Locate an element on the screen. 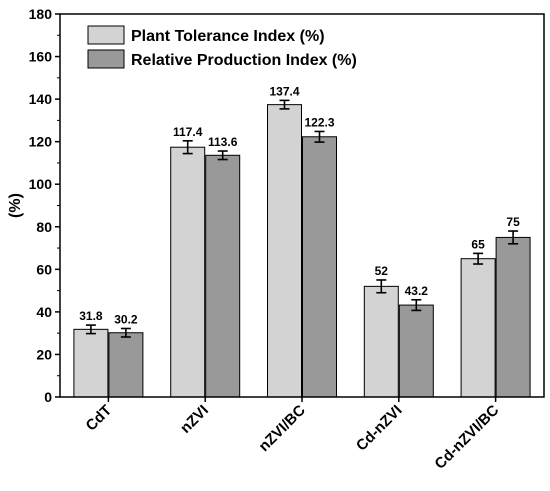  data-label: 65 is located at coordinates (478, 244).